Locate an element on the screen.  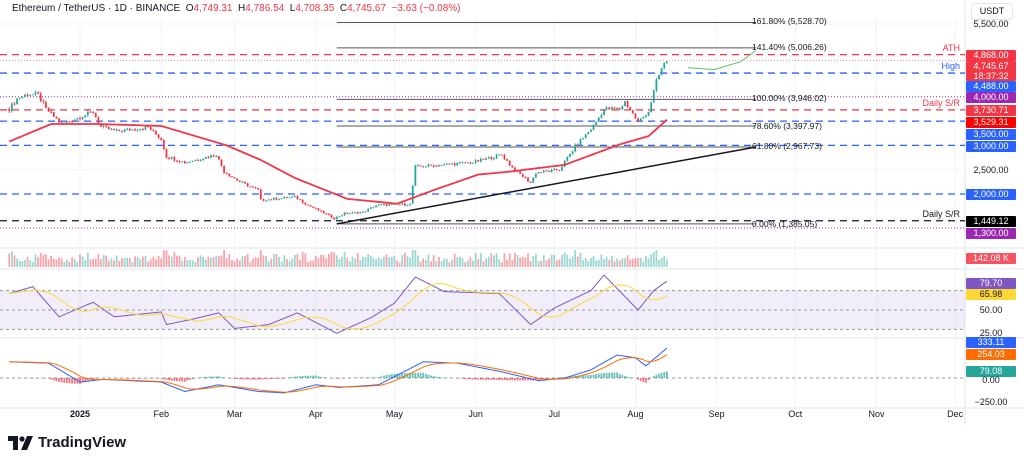
time-axis-label: Aug is located at coordinates (635, 414).